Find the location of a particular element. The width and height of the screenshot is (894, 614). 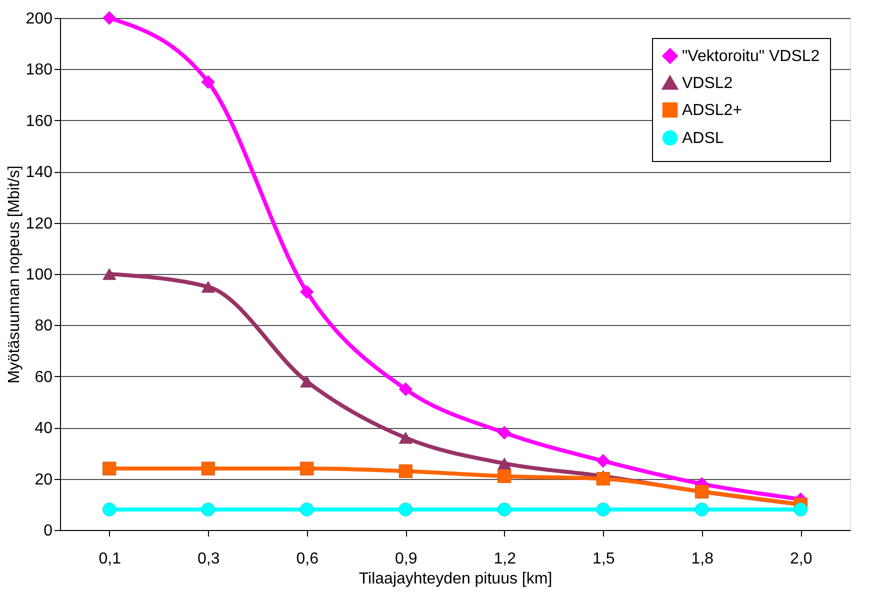

x-tick-label: 0,3 is located at coordinates (209, 559).